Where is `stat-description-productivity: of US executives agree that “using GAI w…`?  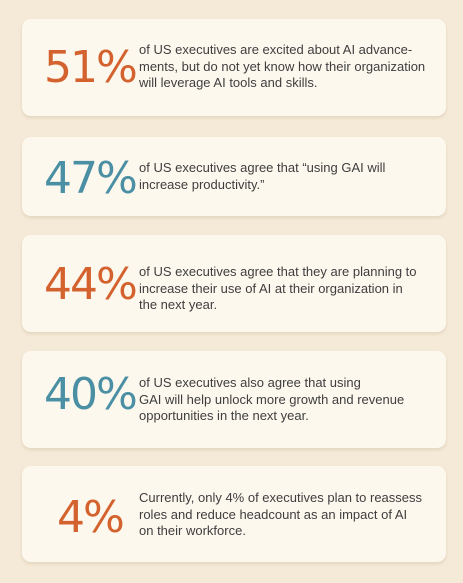 stat-description-productivity: of US executives agree that “using GAI w… is located at coordinates (262, 176).